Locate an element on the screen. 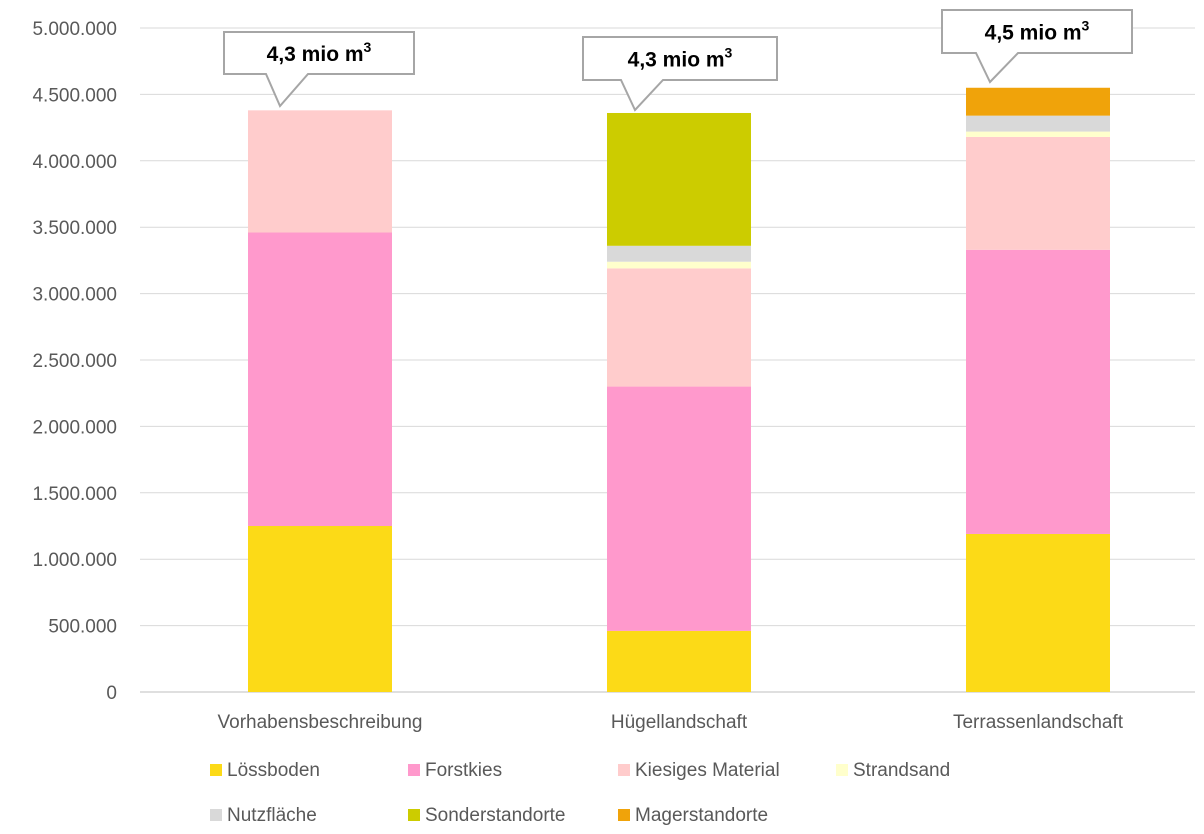  legend-item: Magerstandorte is located at coordinates (693, 815).